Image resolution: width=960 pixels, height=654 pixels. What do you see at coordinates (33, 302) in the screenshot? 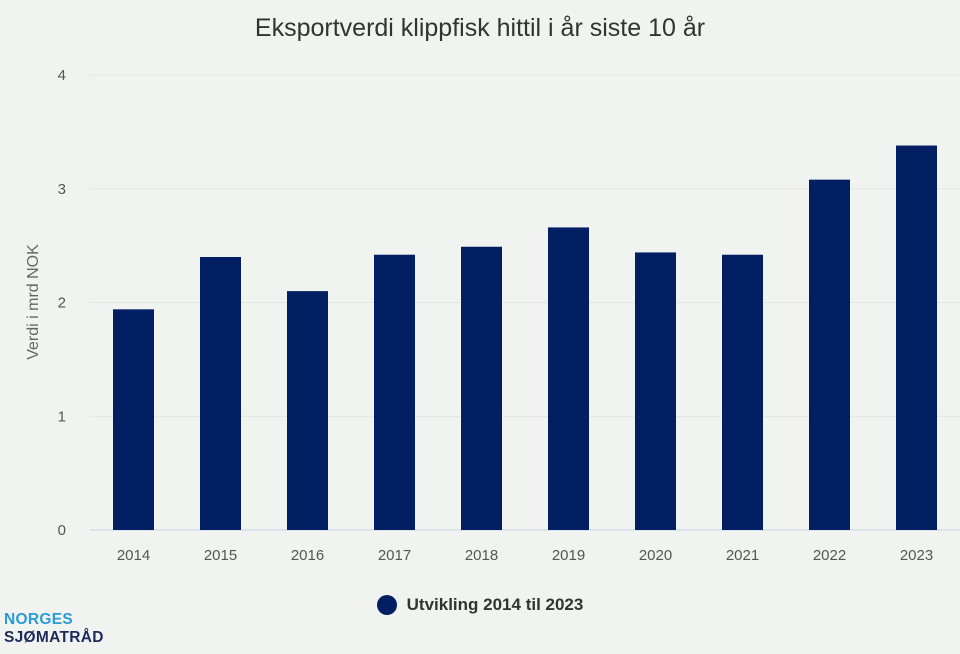
I see `y-axis-label: Verdi i mrd NOK` at bounding box center [33, 302].